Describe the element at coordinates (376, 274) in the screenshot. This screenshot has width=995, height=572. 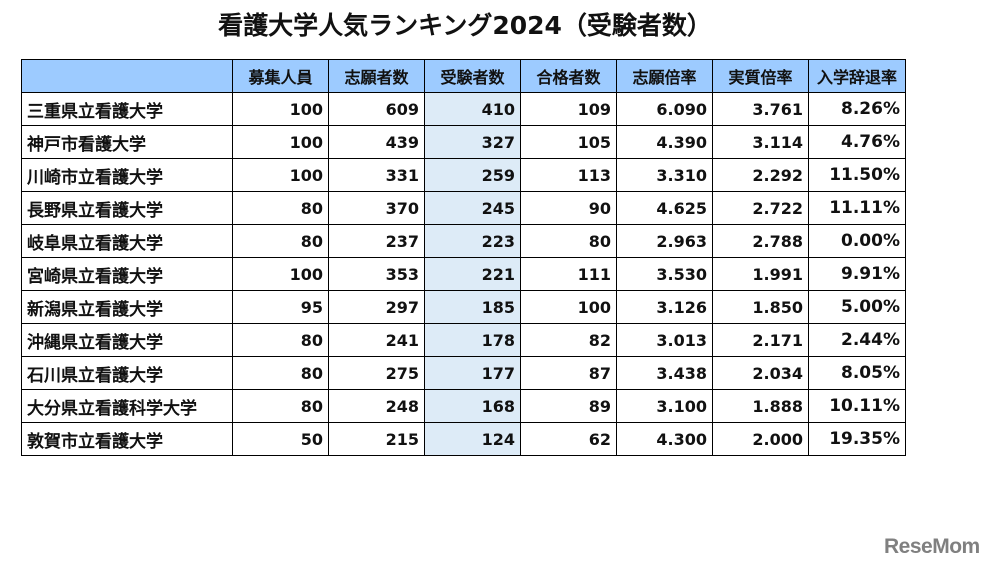
I see `value-cell: 353` at that location.